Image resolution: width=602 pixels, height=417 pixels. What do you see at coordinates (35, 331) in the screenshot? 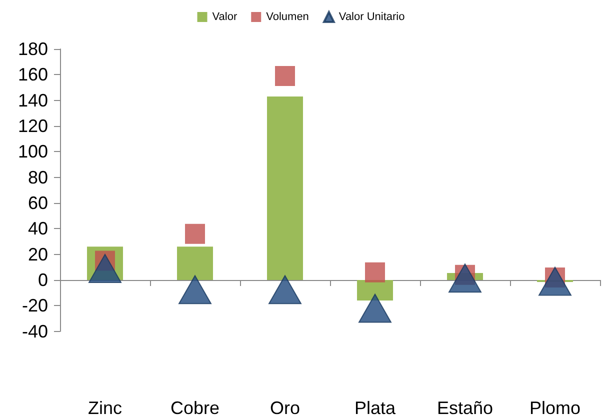
I see `y-tick-label: -40` at bounding box center [35, 331].